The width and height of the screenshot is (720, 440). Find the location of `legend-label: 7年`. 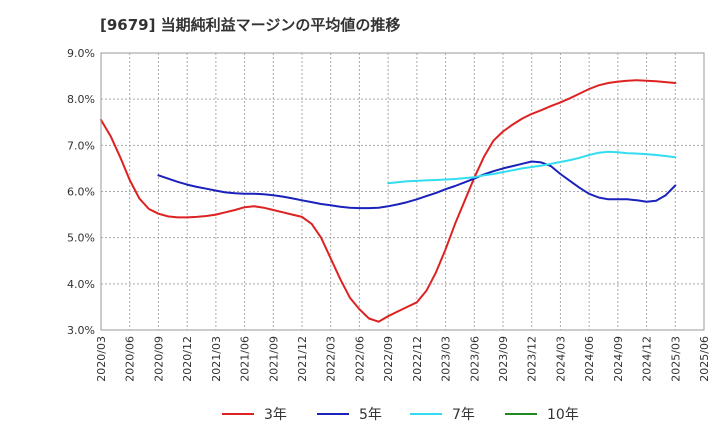

legend-label: 7年 is located at coordinates (463, 415).